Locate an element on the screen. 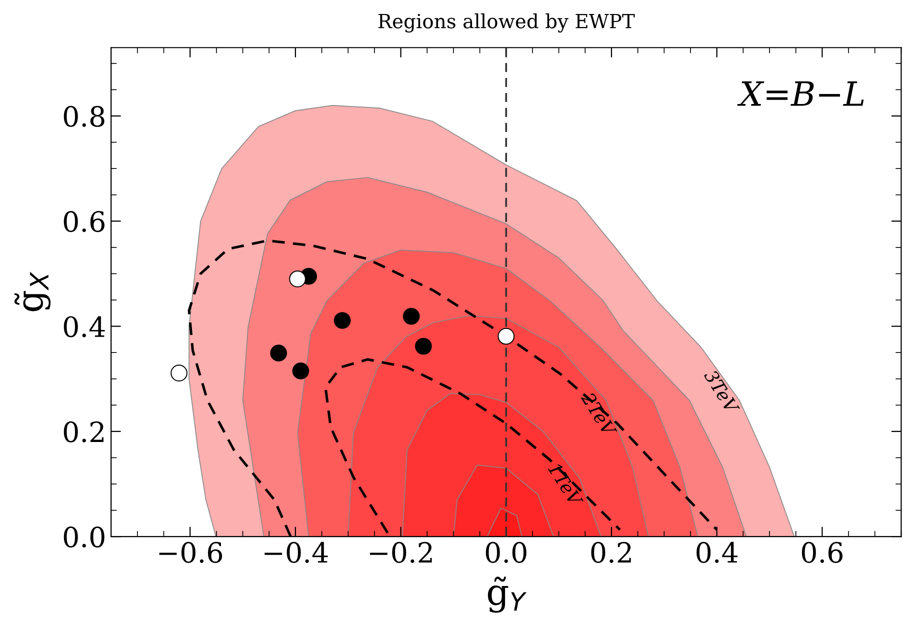 This screenshot has height=635, width=903. y-tick-label: 0.0 is located at coordinates (84, 537).